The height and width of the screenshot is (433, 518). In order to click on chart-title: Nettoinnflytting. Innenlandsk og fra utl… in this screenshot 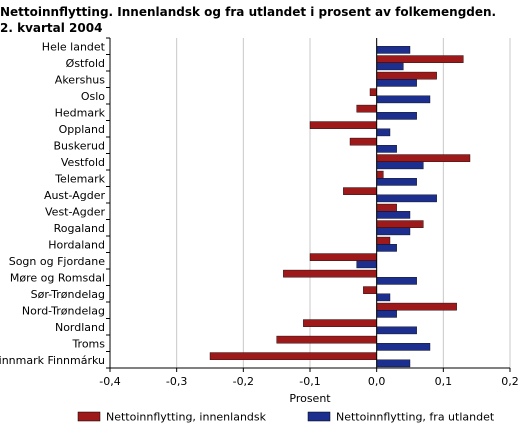, I will do `click(259, 20)`.